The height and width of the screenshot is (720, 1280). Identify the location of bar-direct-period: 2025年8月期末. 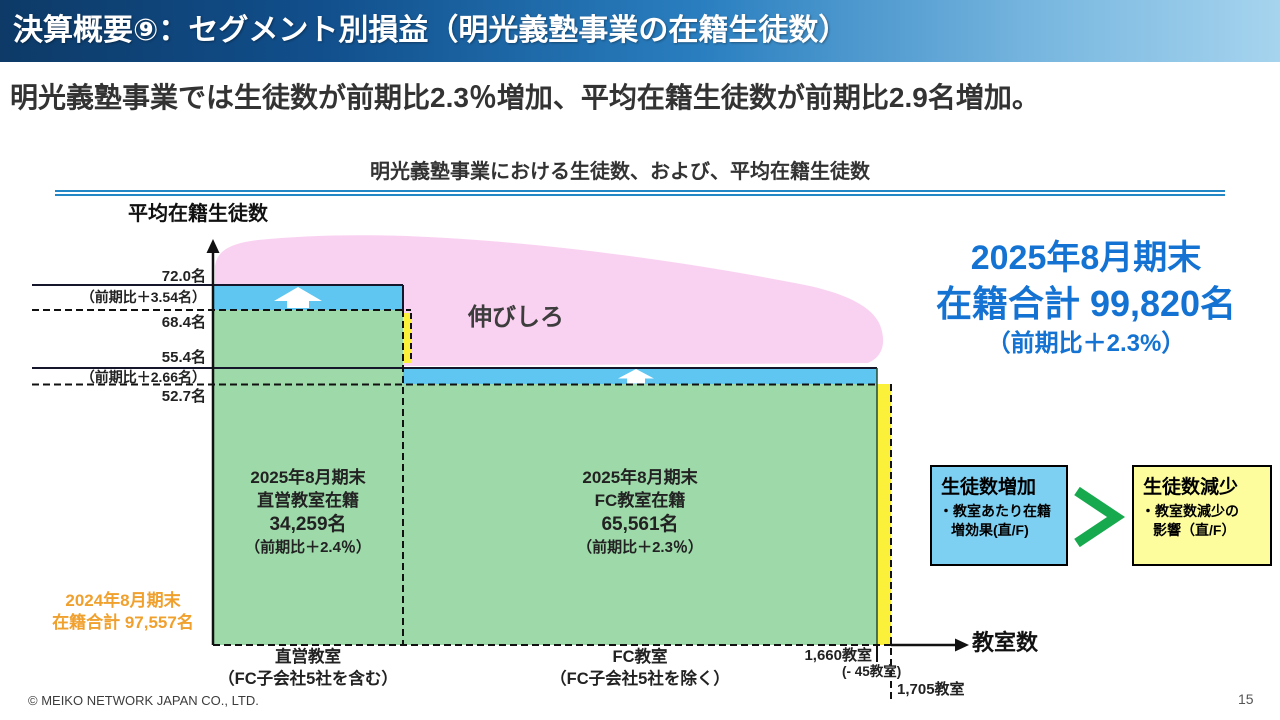
(308, 477).